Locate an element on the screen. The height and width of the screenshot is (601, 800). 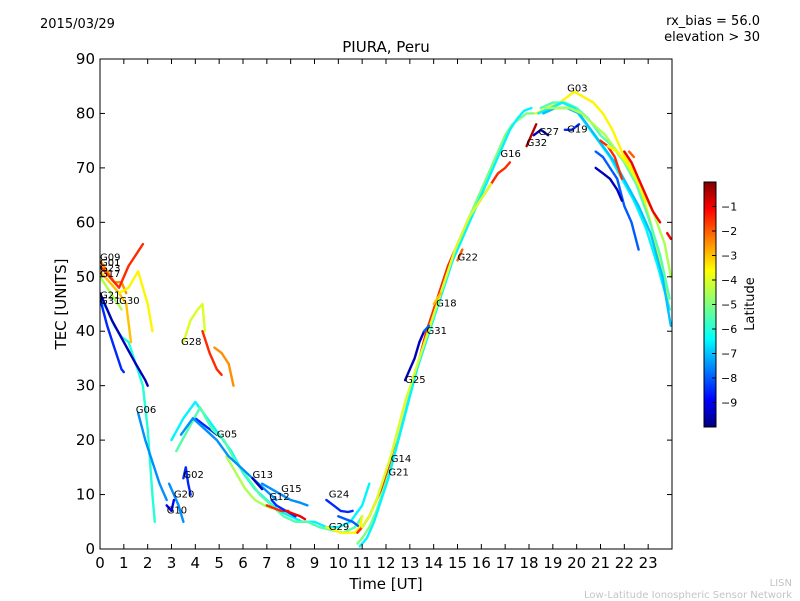
colorbar-tick-label: −2 is located at coordinates (729, 231).